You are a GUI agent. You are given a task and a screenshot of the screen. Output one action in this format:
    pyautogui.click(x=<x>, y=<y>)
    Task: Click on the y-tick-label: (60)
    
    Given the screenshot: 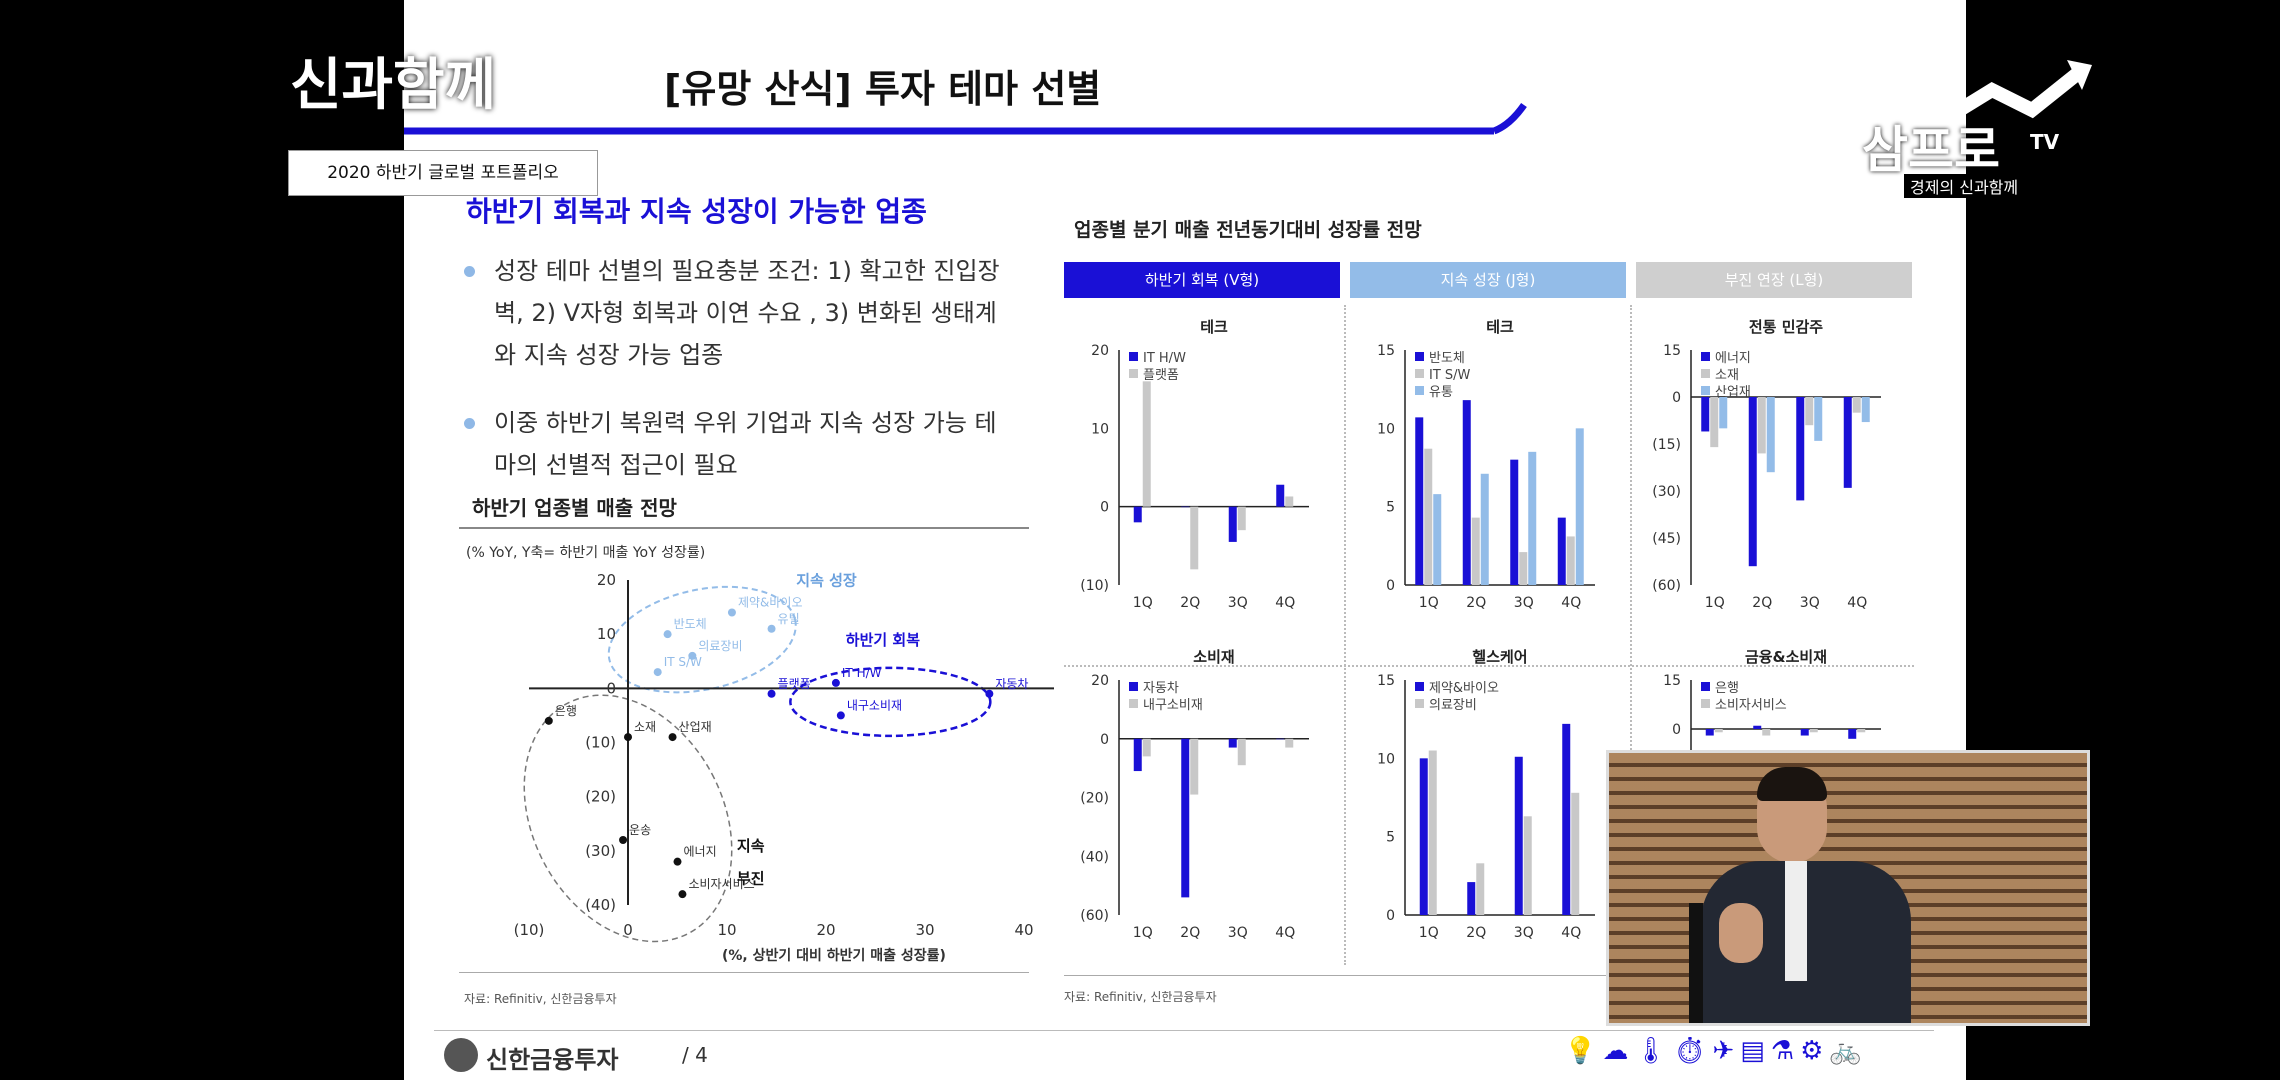 What is the action you would take?
    pyautogui.click(x=1094, y=916)
    